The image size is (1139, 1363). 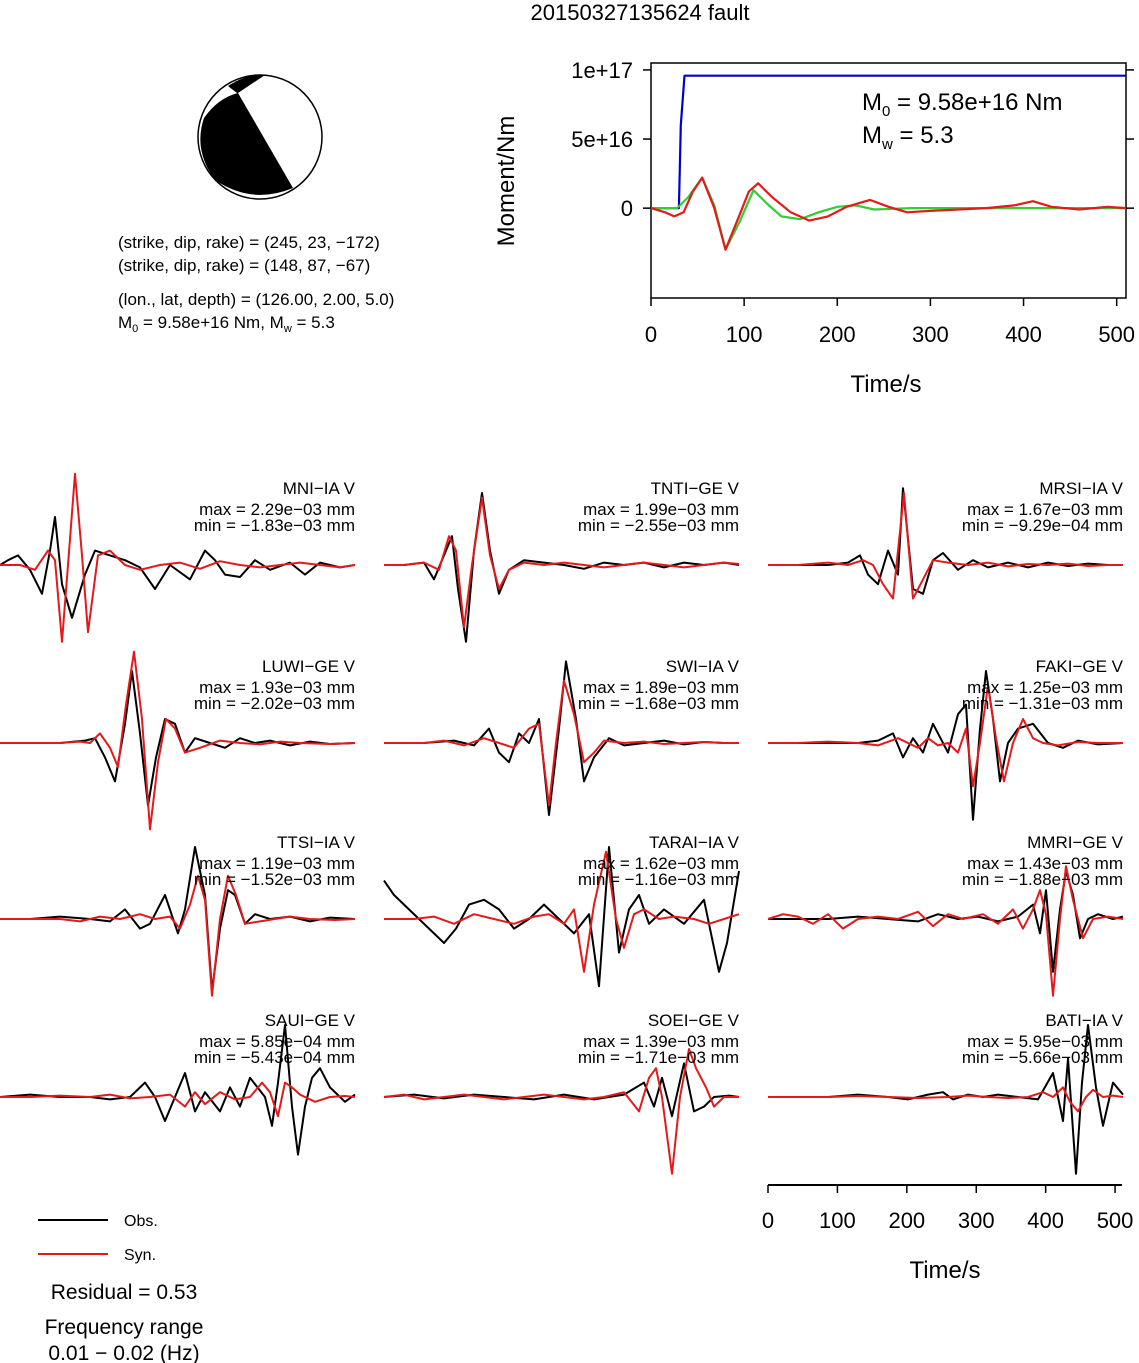 I want to click on station-name: LUWI−GE V, so click(x=309, y=666).